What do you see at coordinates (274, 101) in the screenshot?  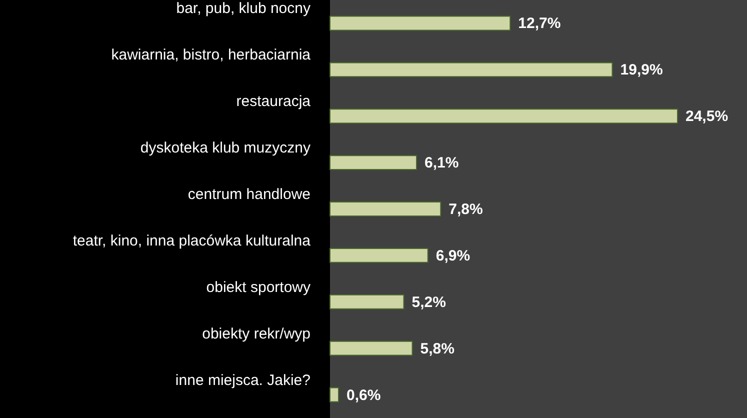 I see `y-tick-label: restauracja` at bounding box center [274, 101].